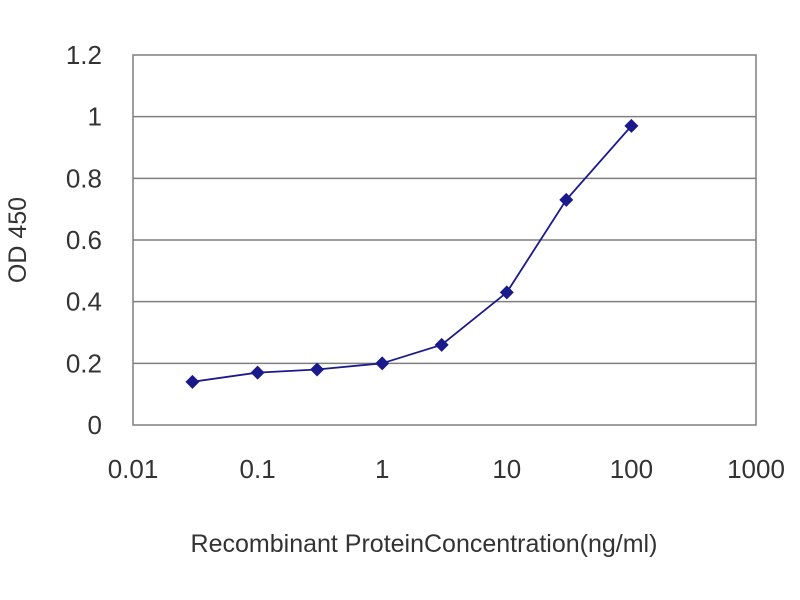 This screenshot has height=600, width=800. What do you see at coordinates (84, 178) in the screenshot?
I see `y-tick-label-4: 0.8` at bounding box center [84, 178].